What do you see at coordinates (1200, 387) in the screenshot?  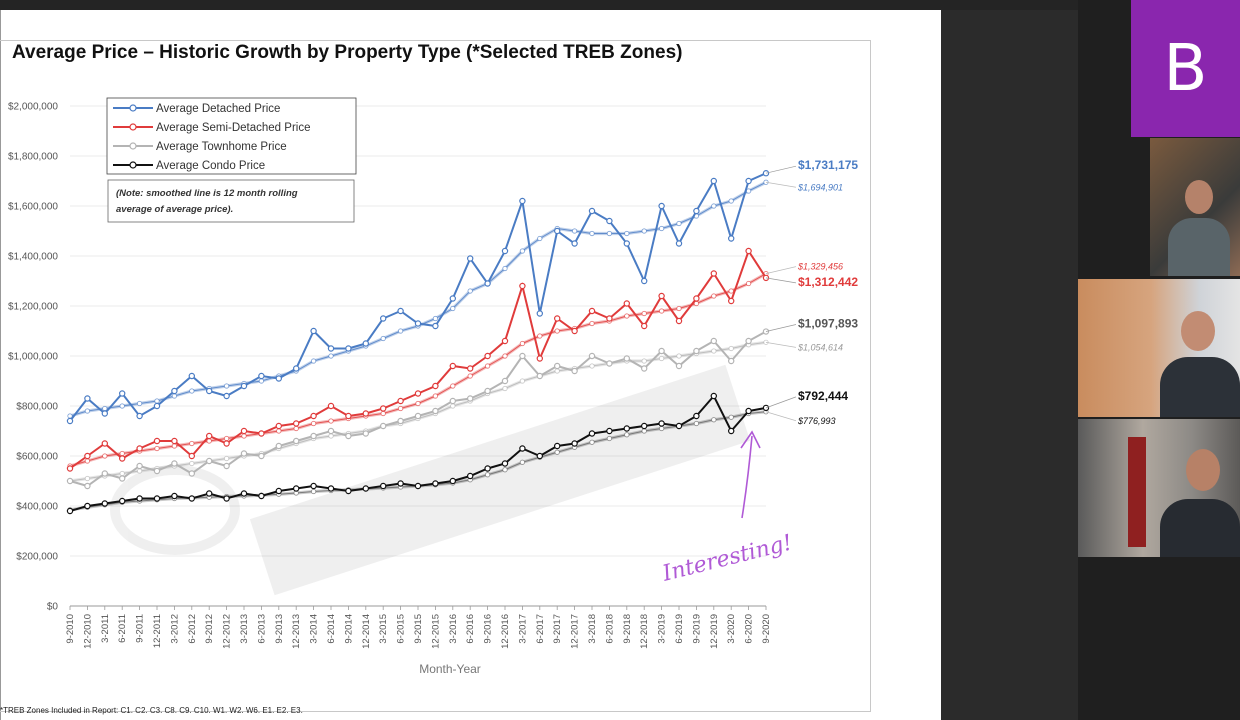 I see `participant-body` at bounding box center [1200, 387].